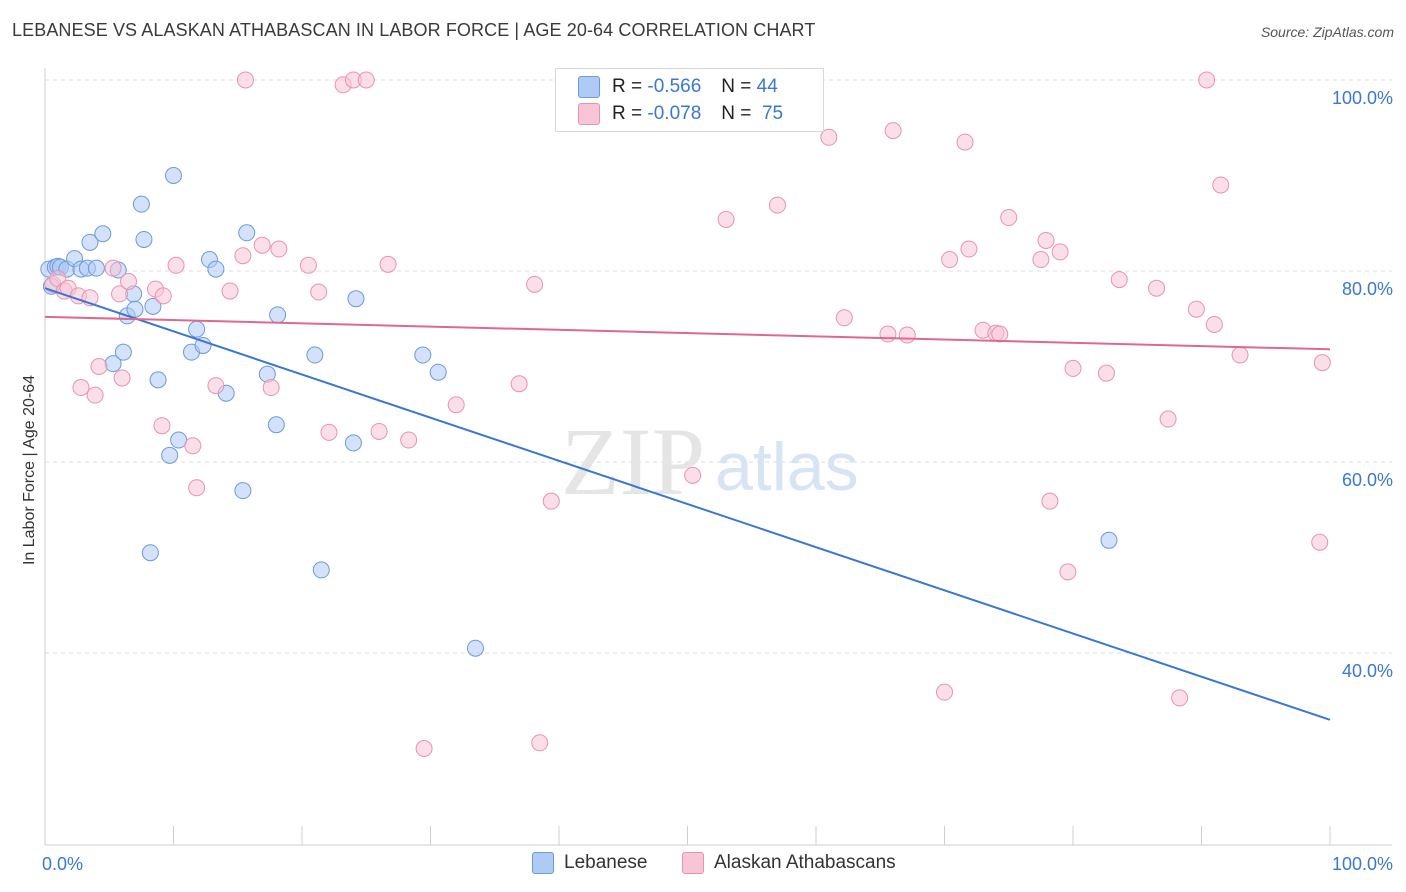  What do you see at coordinates (674, 113) in the screenshot?
I see `r-value: -0.078` at bounding box center [674, 113].